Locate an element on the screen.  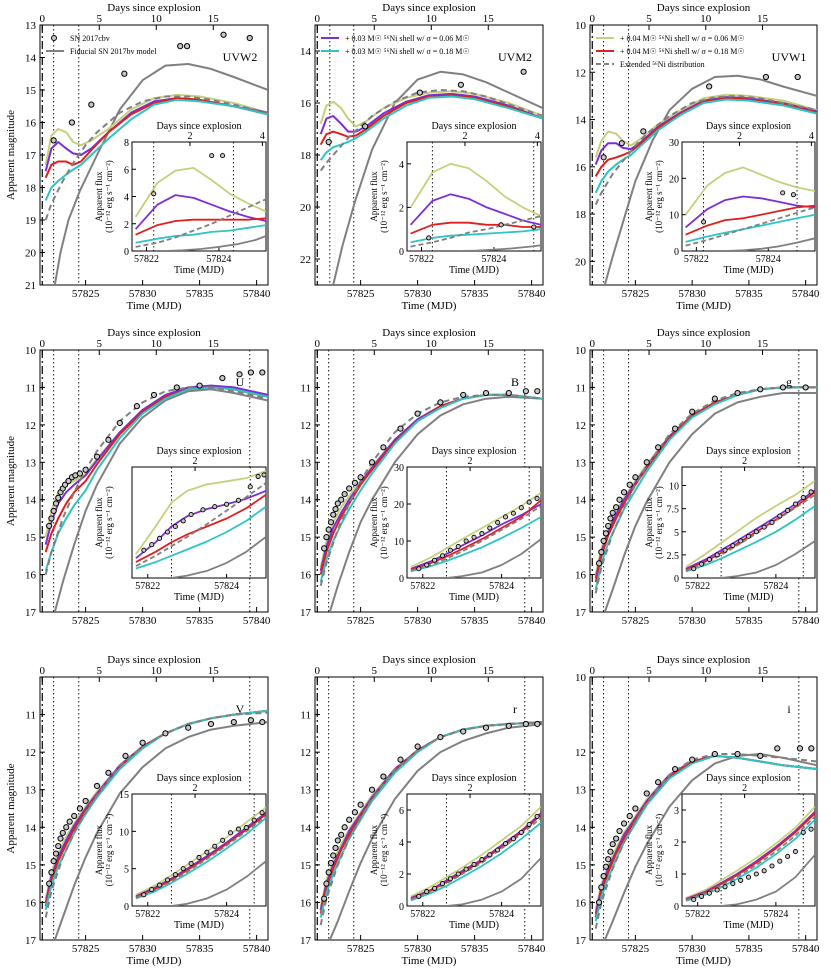
y-tick-label: 14 is located at coordinates (581, 828).